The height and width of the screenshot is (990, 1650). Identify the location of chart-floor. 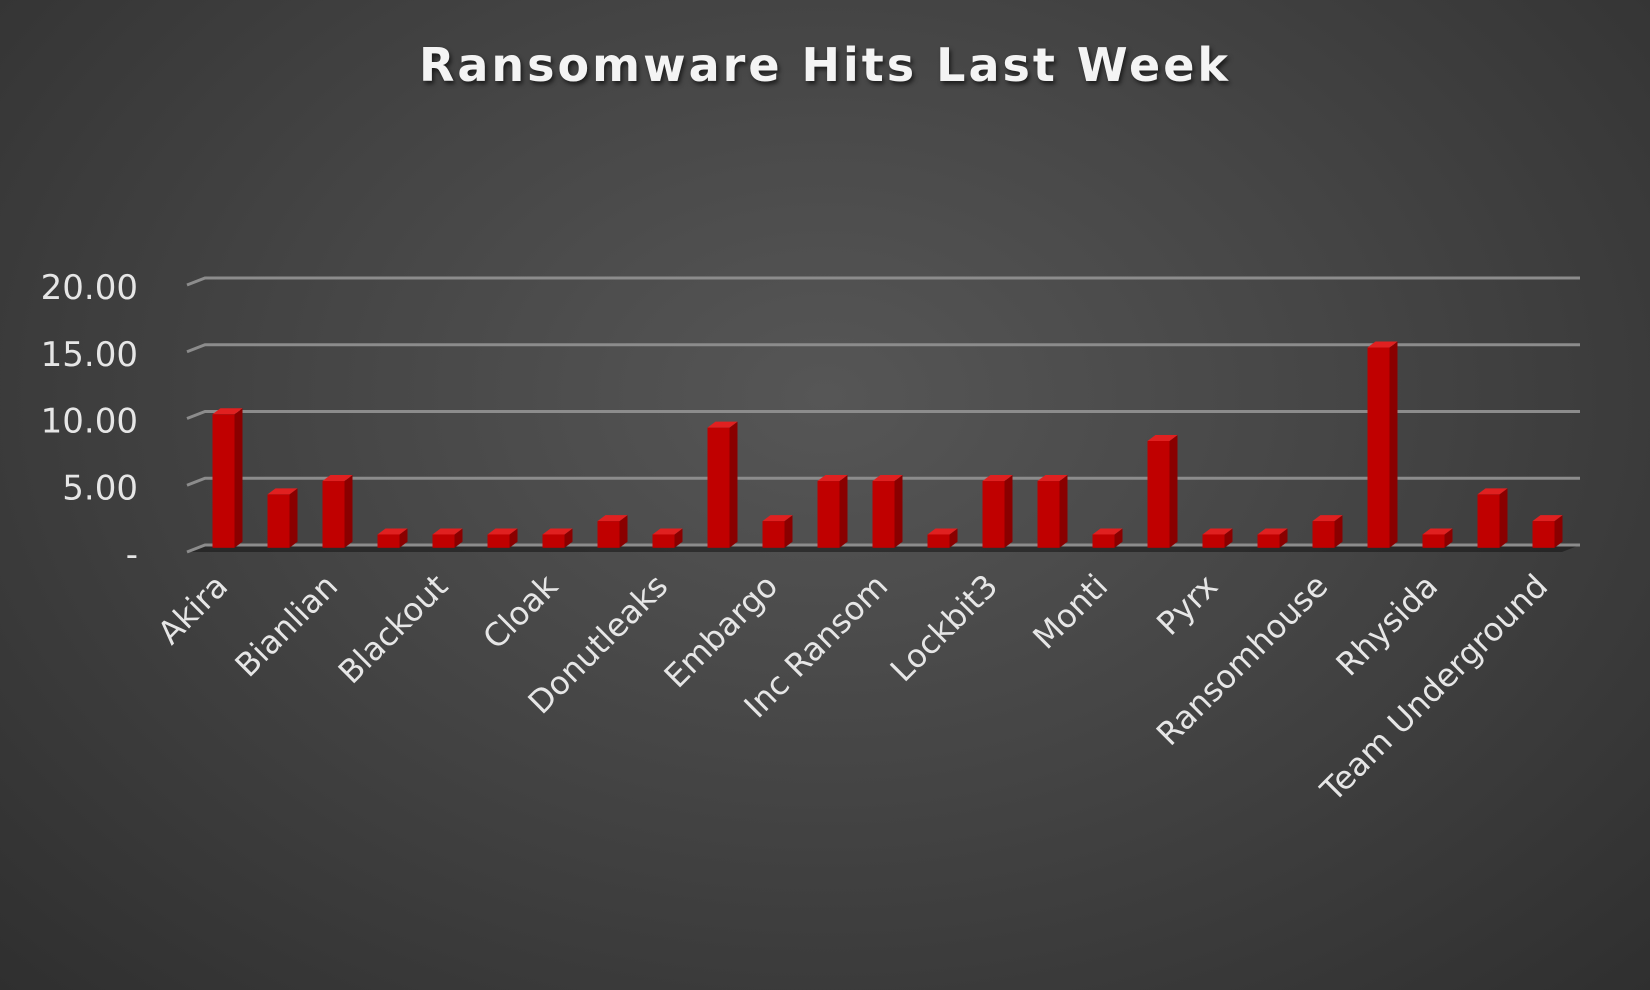
(883, 548).